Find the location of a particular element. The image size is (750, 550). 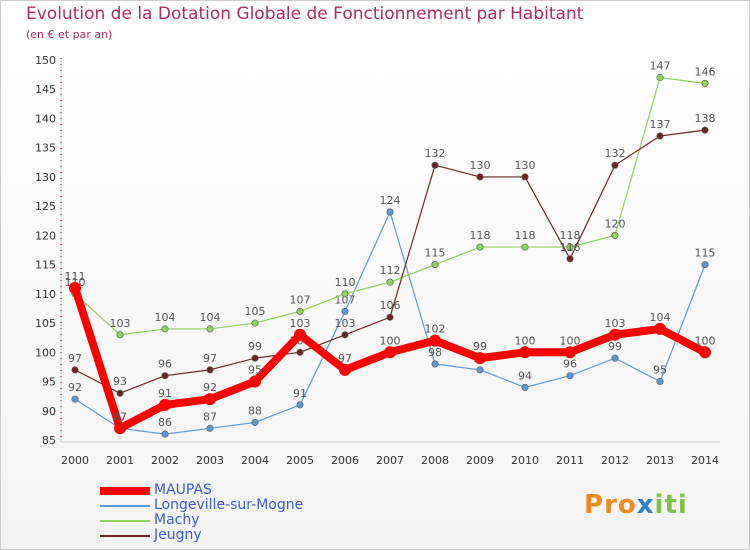

data-label: 86 is located at coordinates (165, 422).